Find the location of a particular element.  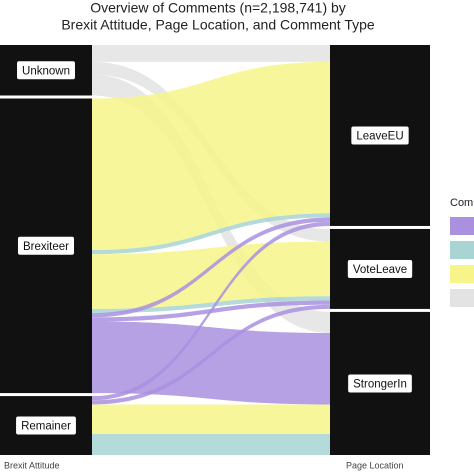

node-label: Unknown is located at coordinates (46, 71).